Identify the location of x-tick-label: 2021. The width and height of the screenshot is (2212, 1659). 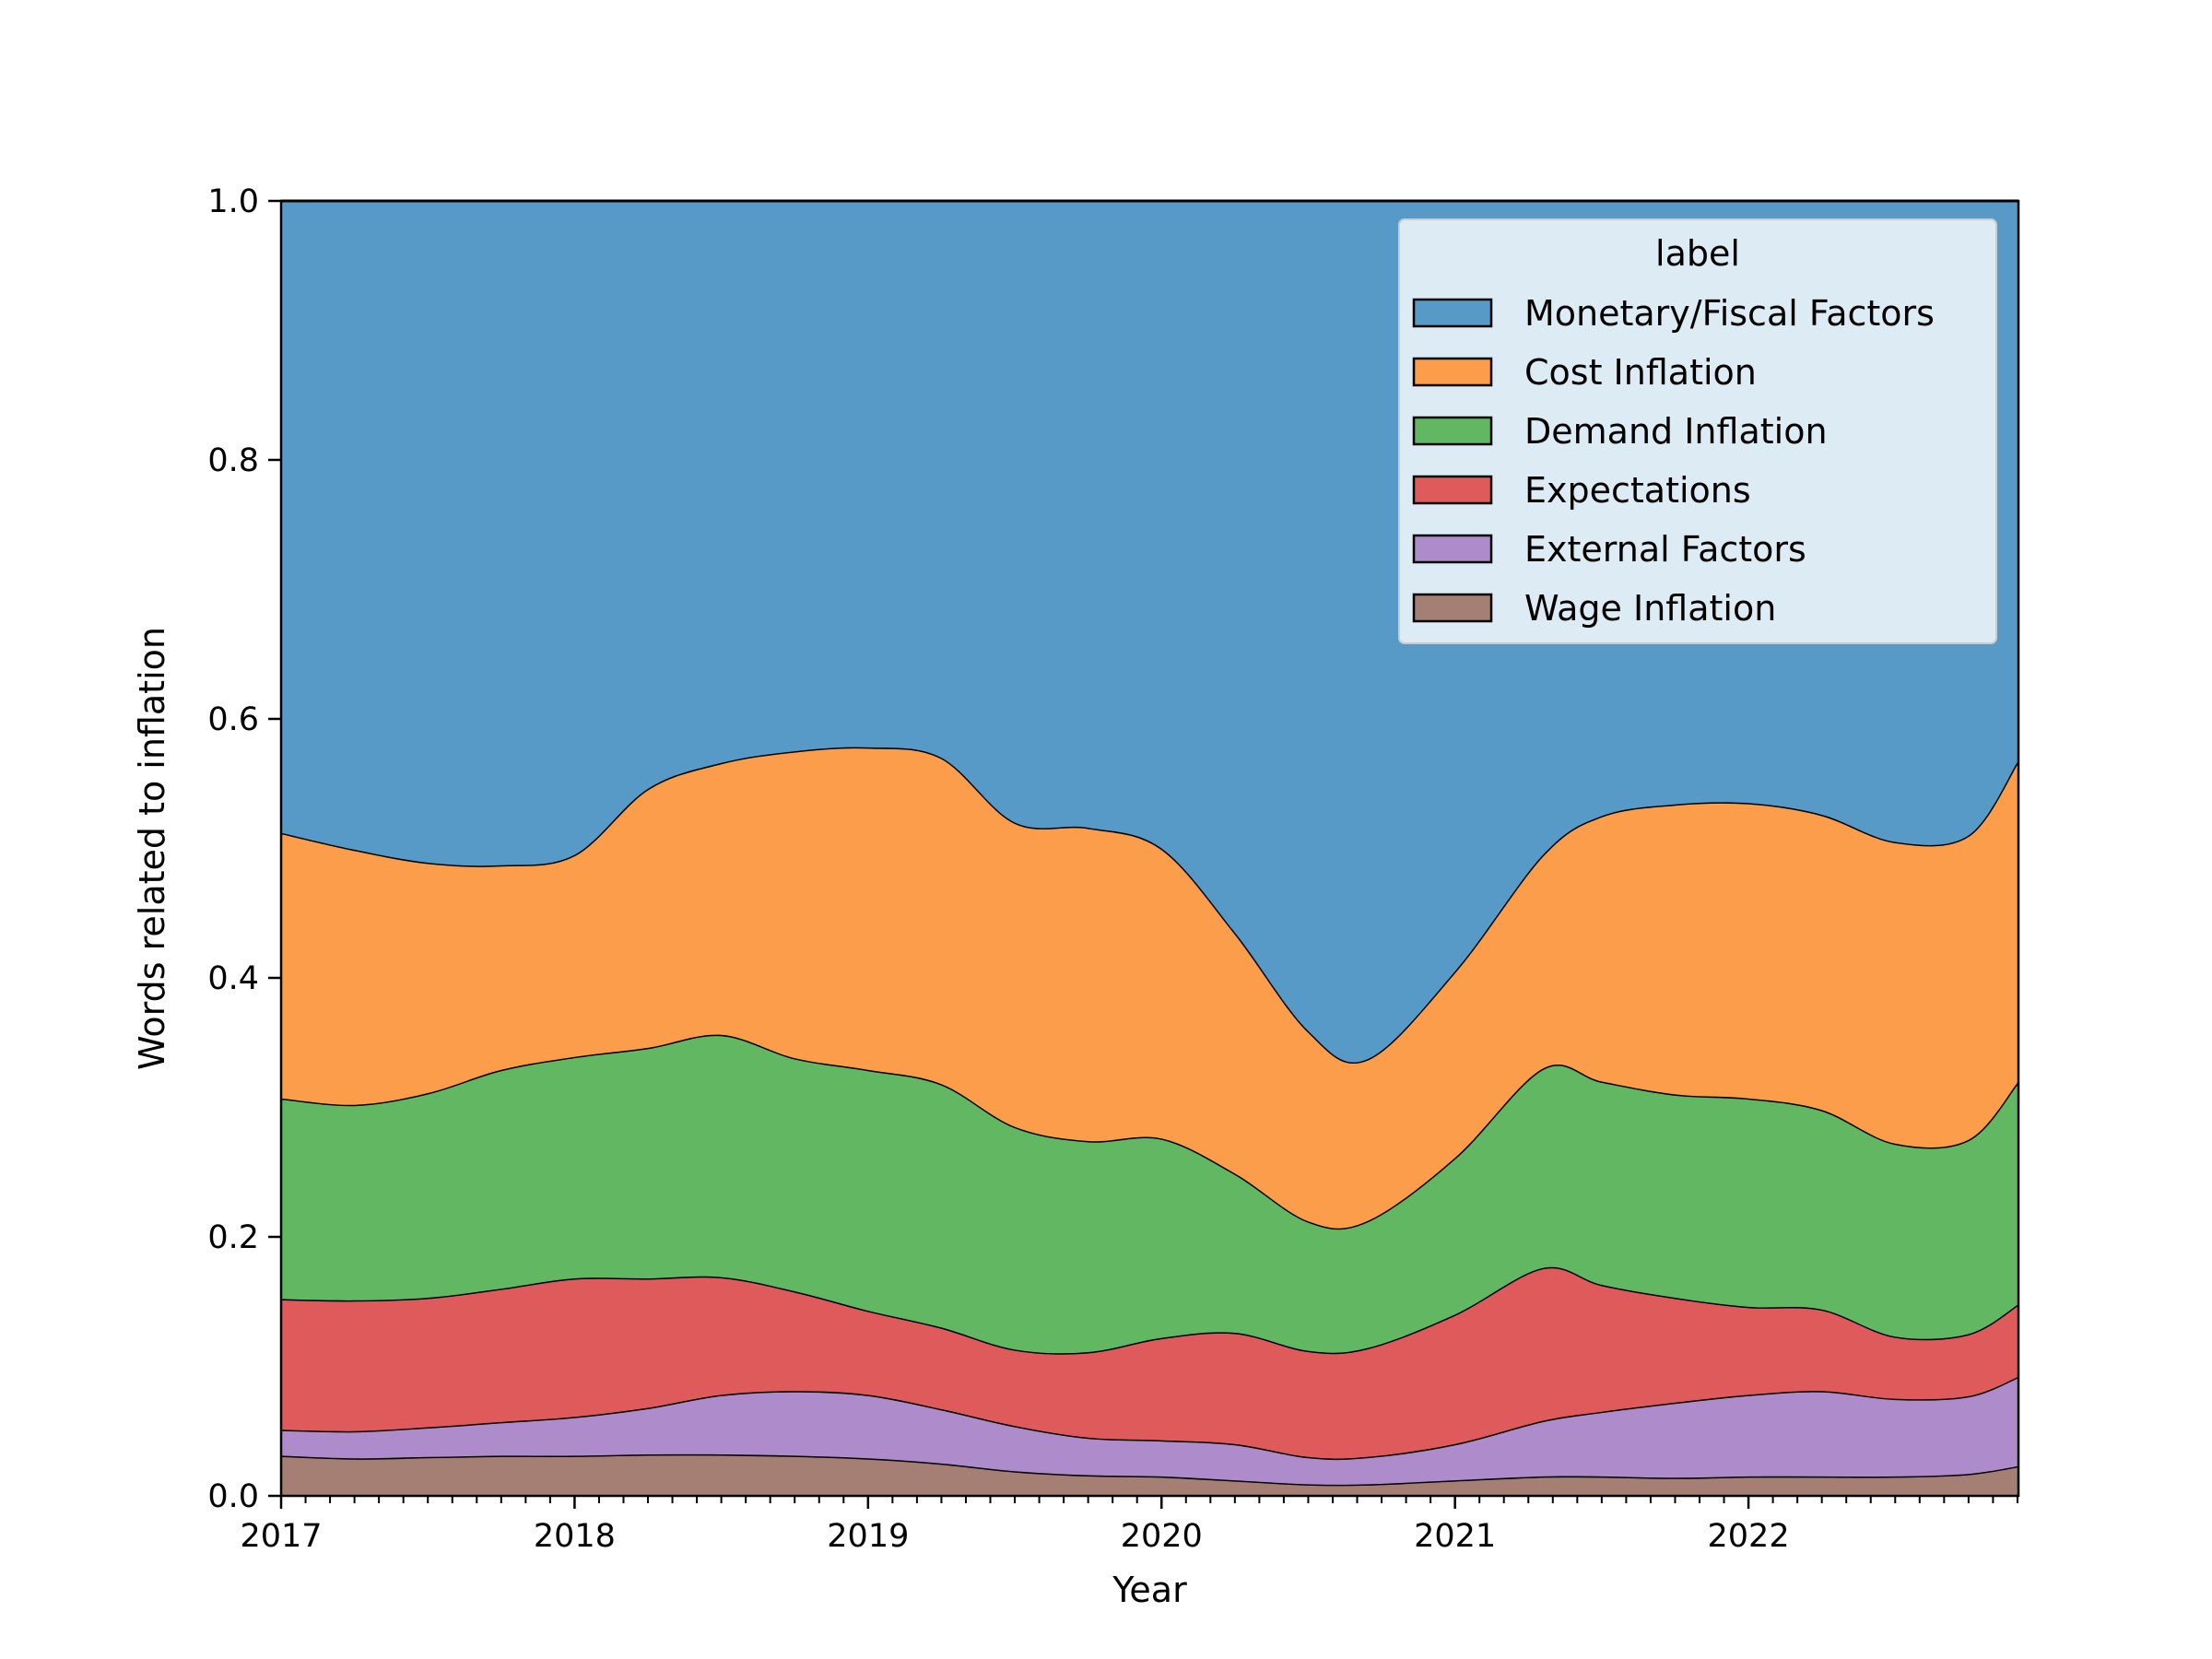
(1455, 1536).